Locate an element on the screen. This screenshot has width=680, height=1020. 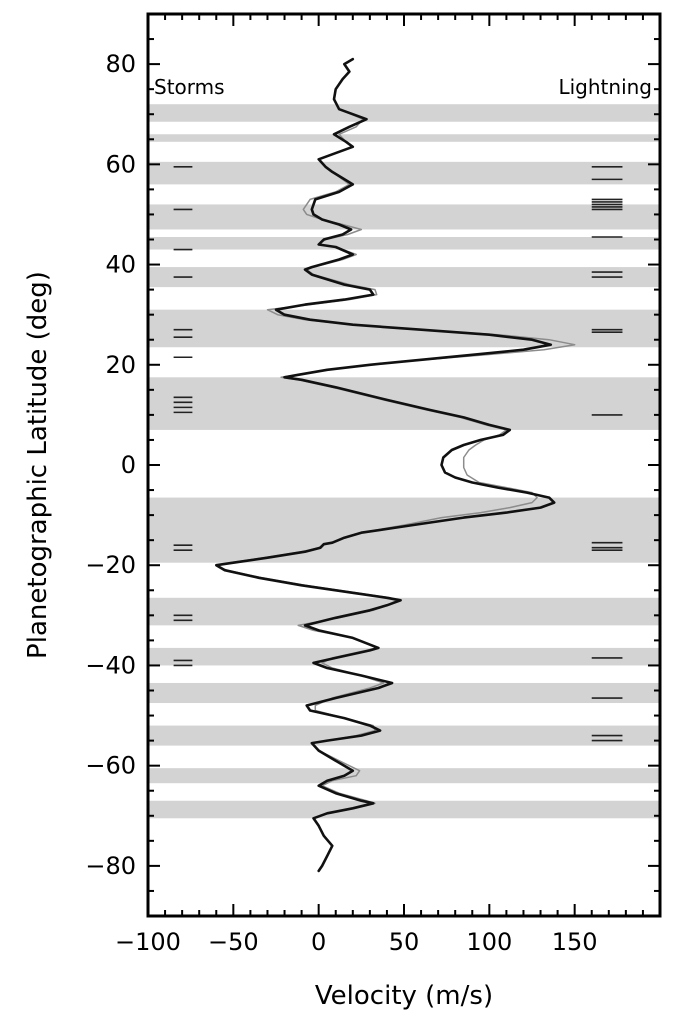
x-tick-label: −100 is located at coordinates (148, 942).